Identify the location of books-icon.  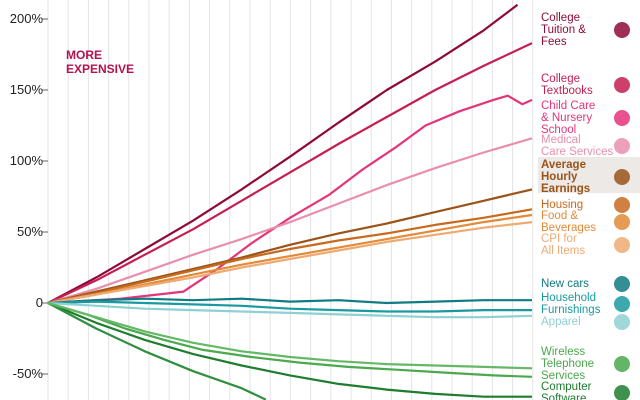
(622, 85).